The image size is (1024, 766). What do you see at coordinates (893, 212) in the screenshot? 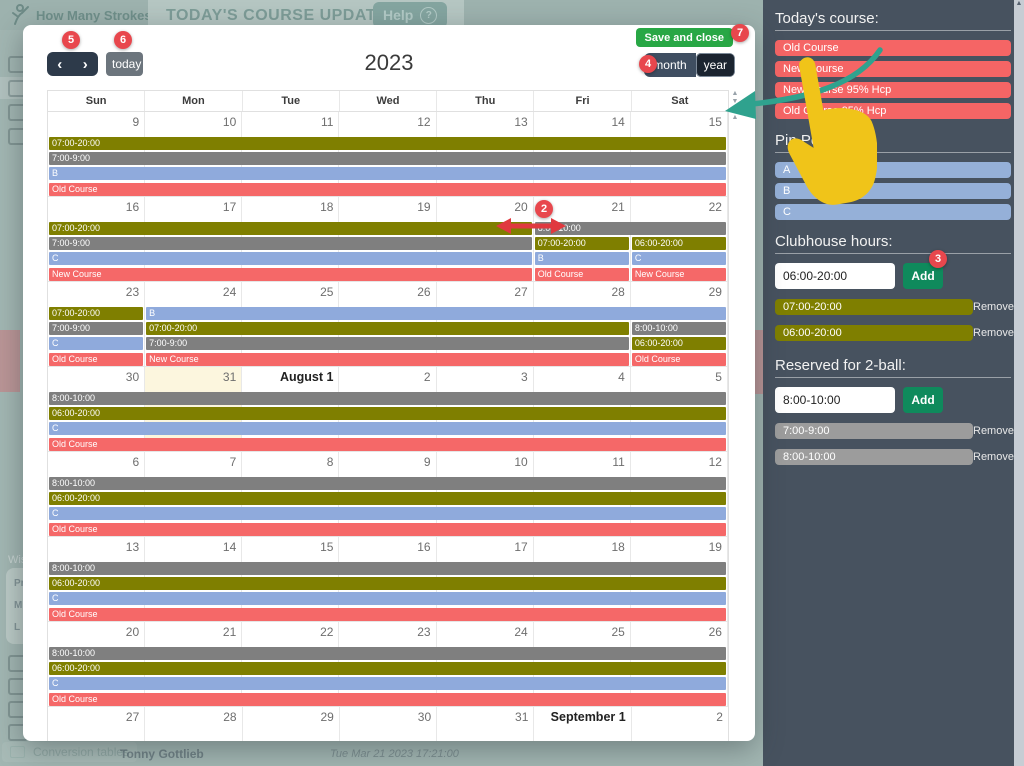
I see `option-chip: C` at bounding box center [893, 212].